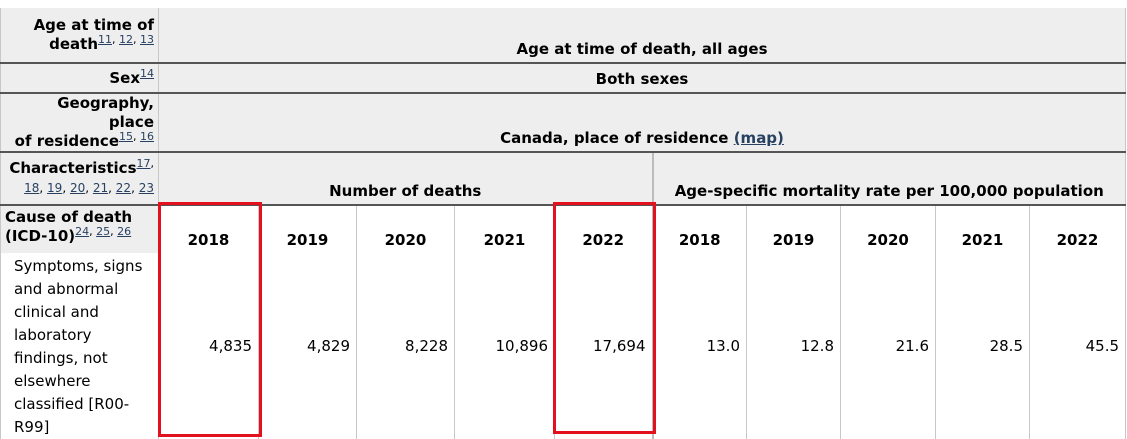 The image size is (1127, 439). Describe the element at coordinates (642, 36) in the screenshot. I see `age-value: Age at time of death, all ages` at that location.